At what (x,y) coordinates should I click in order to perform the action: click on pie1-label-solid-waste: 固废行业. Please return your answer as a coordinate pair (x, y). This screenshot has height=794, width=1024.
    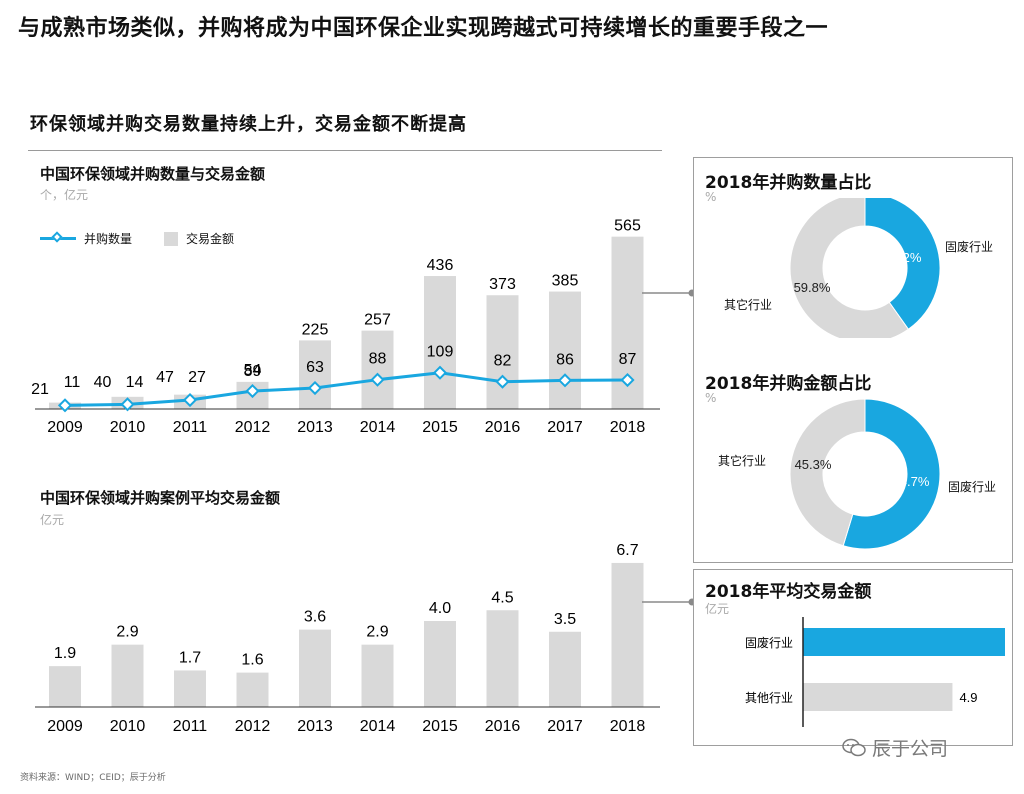
    Looking at the image, I should click on (969, 247).